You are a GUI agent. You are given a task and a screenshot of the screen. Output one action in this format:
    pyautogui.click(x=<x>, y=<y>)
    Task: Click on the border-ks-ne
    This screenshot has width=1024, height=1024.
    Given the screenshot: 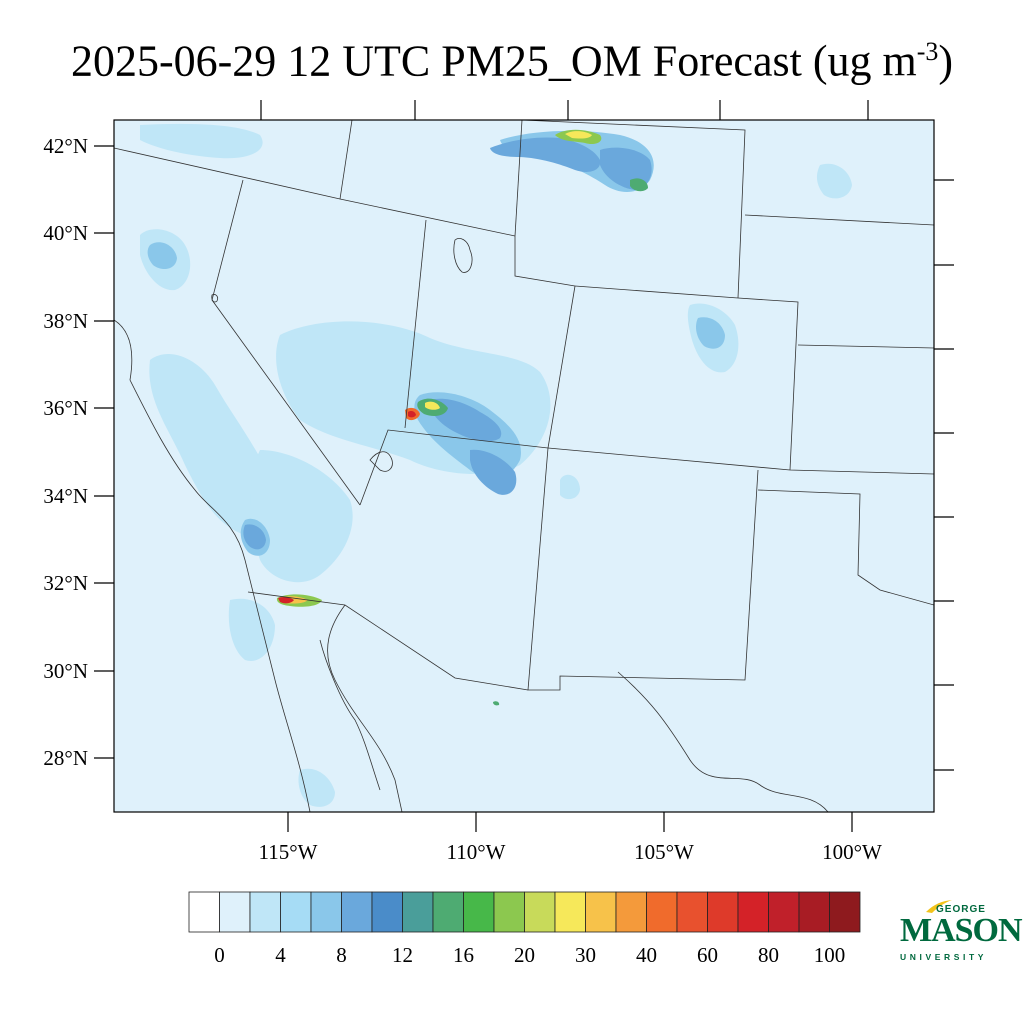 What is the action you would take?
    pyautogui.click(x=865, y=346)
    